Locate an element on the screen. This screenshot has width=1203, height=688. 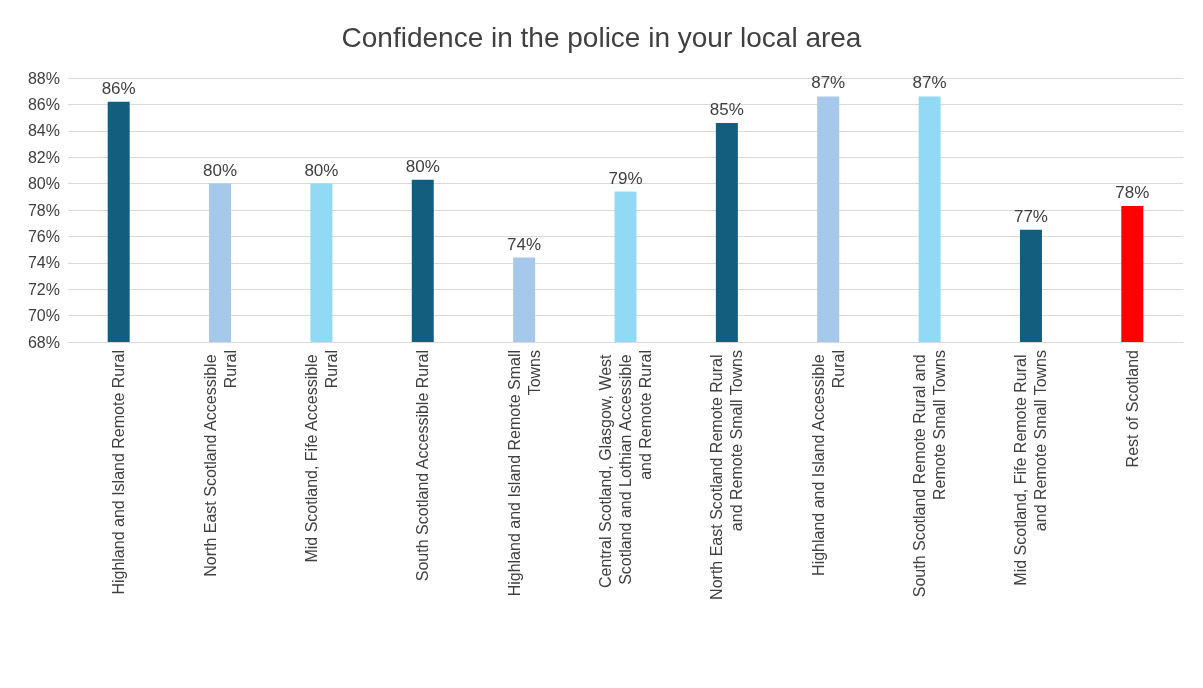
x-tick-label: South Scotland Accessible Rural is located at coordinates (423, 466).